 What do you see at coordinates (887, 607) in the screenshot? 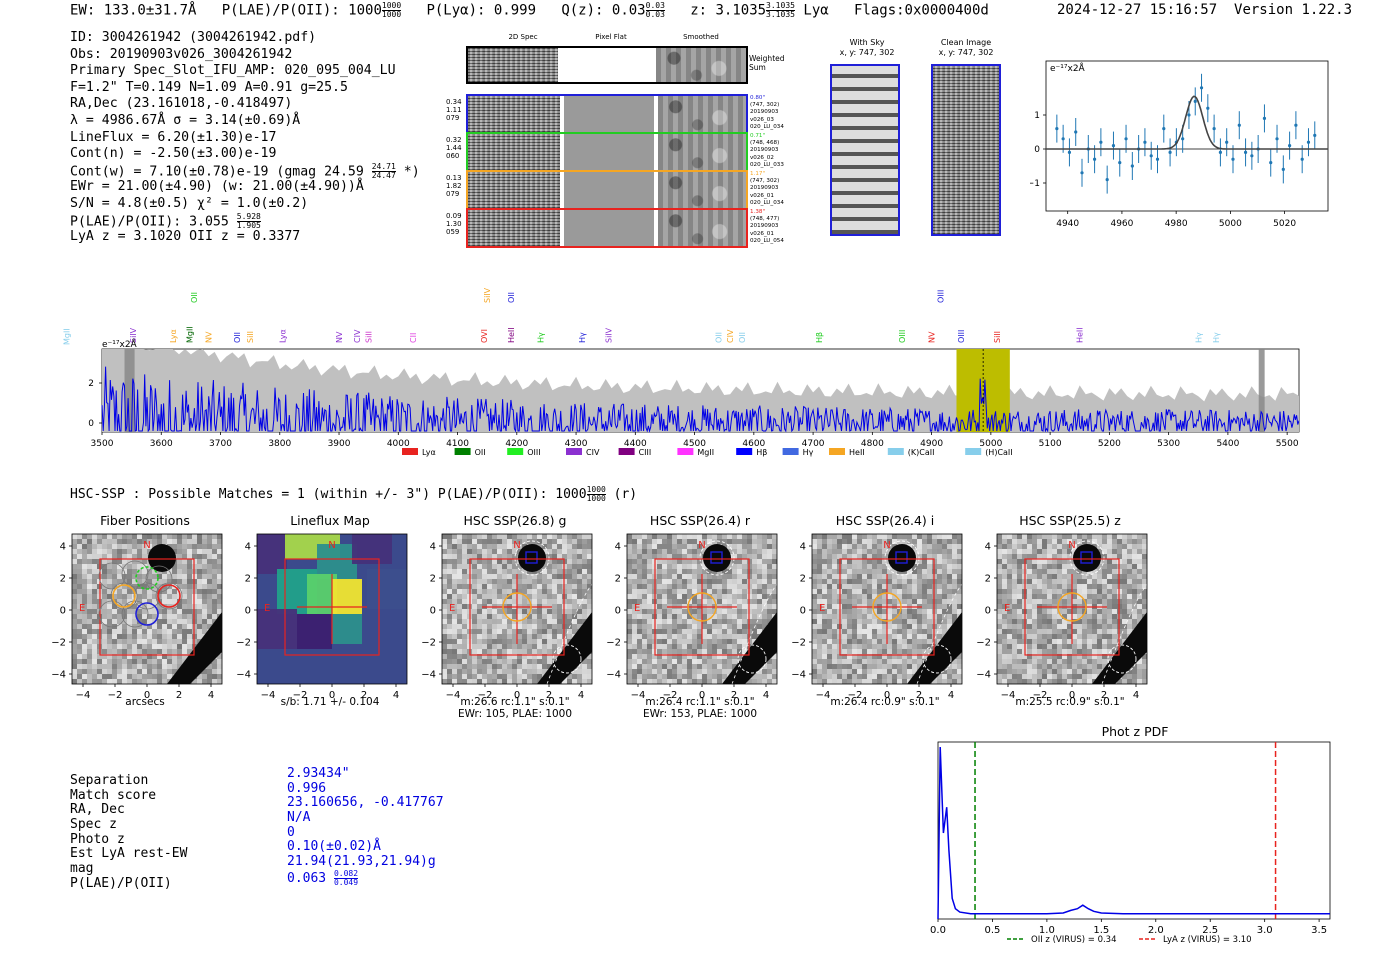
I see `aperture` at bounding box center [887, 607].